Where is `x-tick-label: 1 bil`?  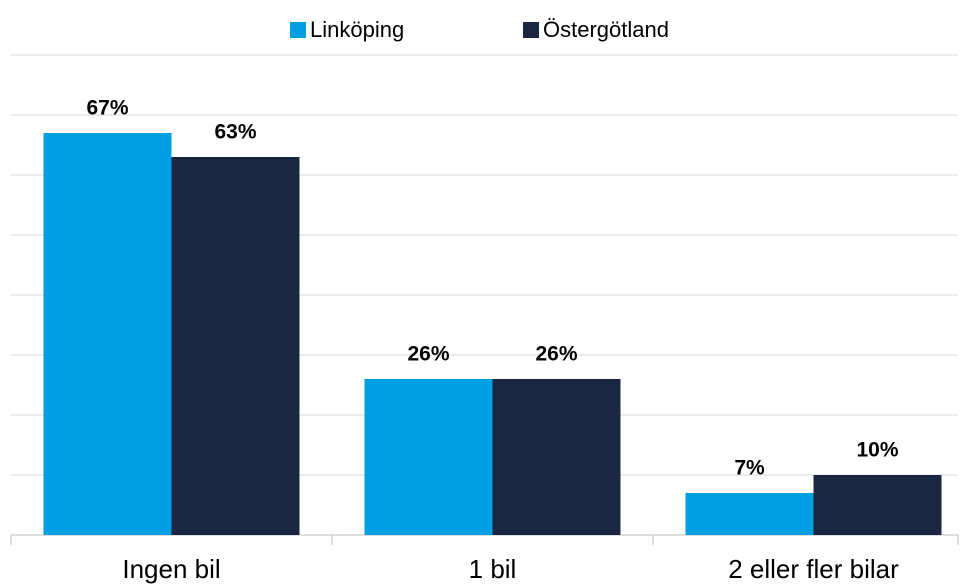 x-tick-label: 1 bil is located at coordinates (493, 569).